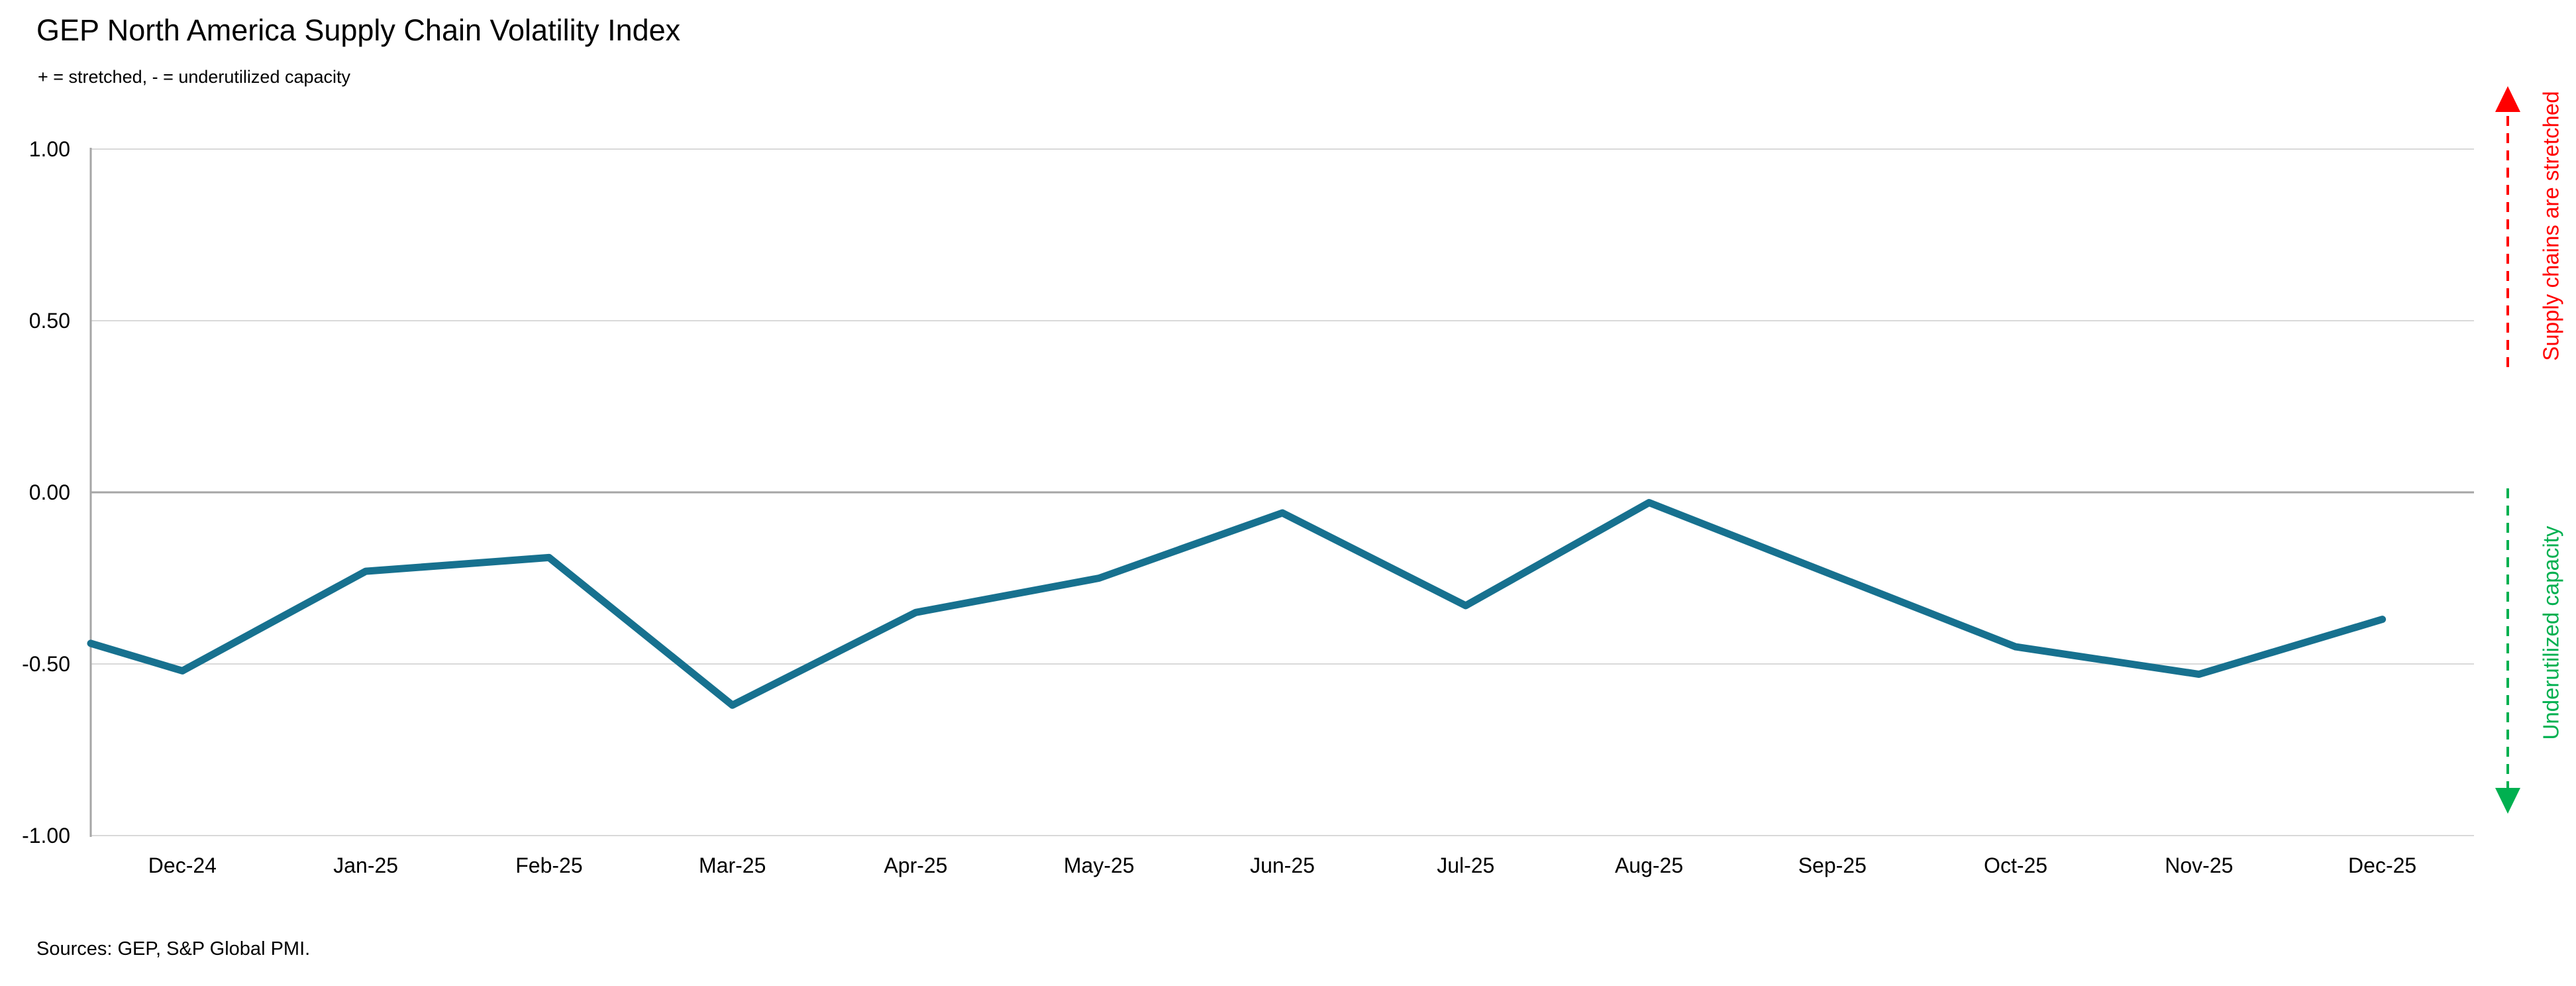 This screenshot has height=986, width=2576. I want to click on x-tick-label: Apr-25, so click(916, 865).